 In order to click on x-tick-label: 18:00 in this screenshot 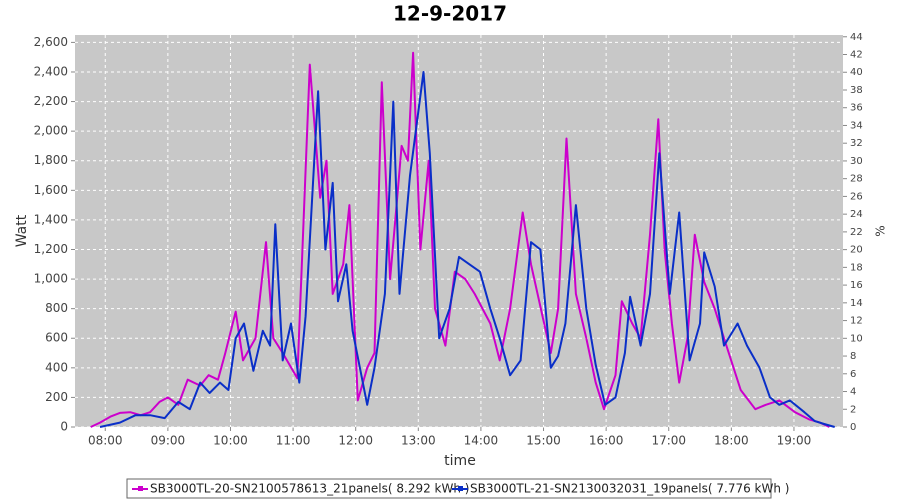, I will do `click(731, 441)`.